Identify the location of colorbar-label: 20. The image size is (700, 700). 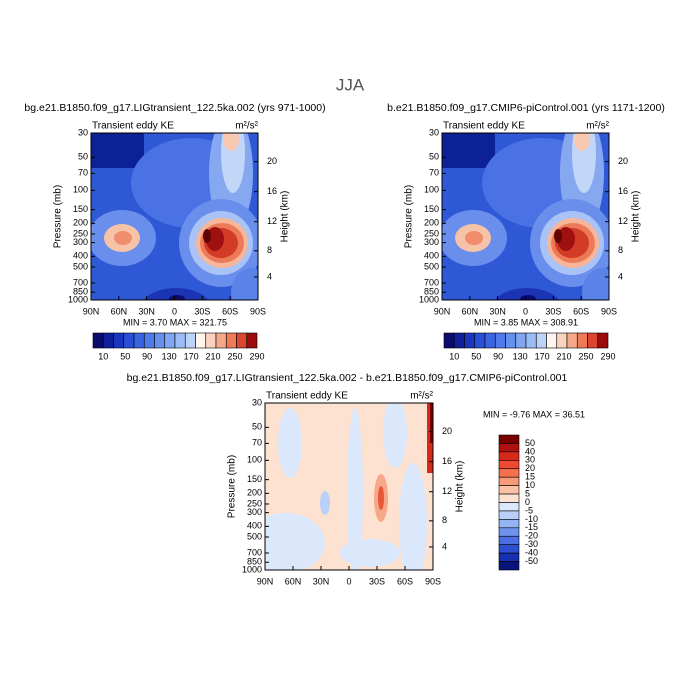
(530, 468).